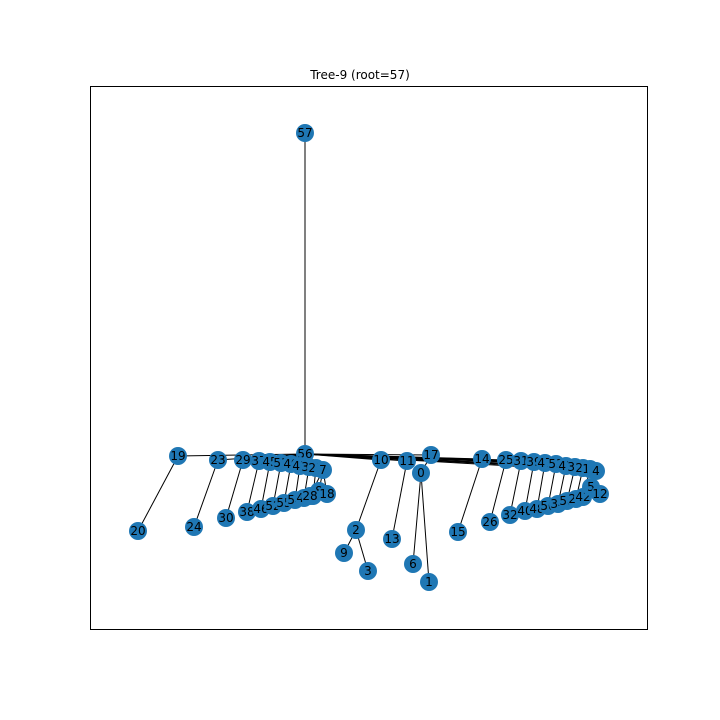 The width and height of the screenshot is (720, 720). I want to click on node-31: 31, so click(521, 461).